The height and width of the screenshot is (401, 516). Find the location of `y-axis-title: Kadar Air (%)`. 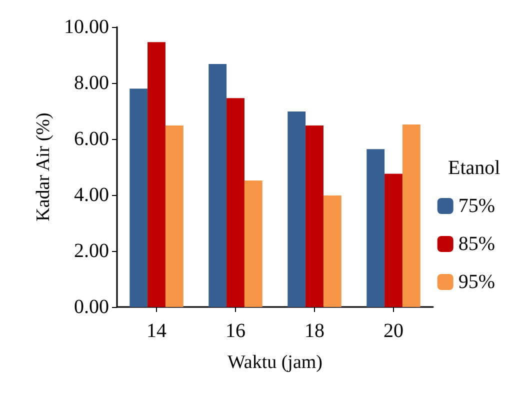

y-axis-title: Kadar Air (%) is located at coordinates (43, 167).